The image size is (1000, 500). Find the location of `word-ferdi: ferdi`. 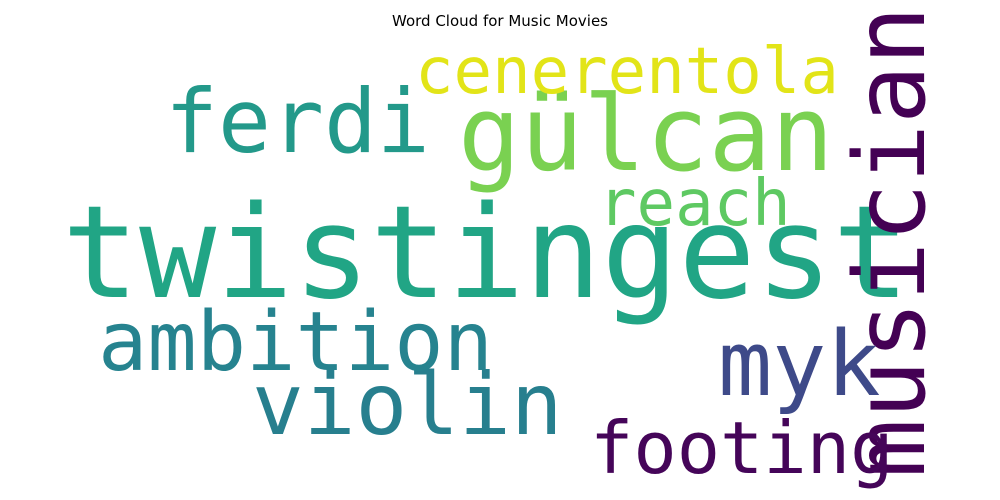

word-ferdi: ferdi is located at coordinates (297, 121).